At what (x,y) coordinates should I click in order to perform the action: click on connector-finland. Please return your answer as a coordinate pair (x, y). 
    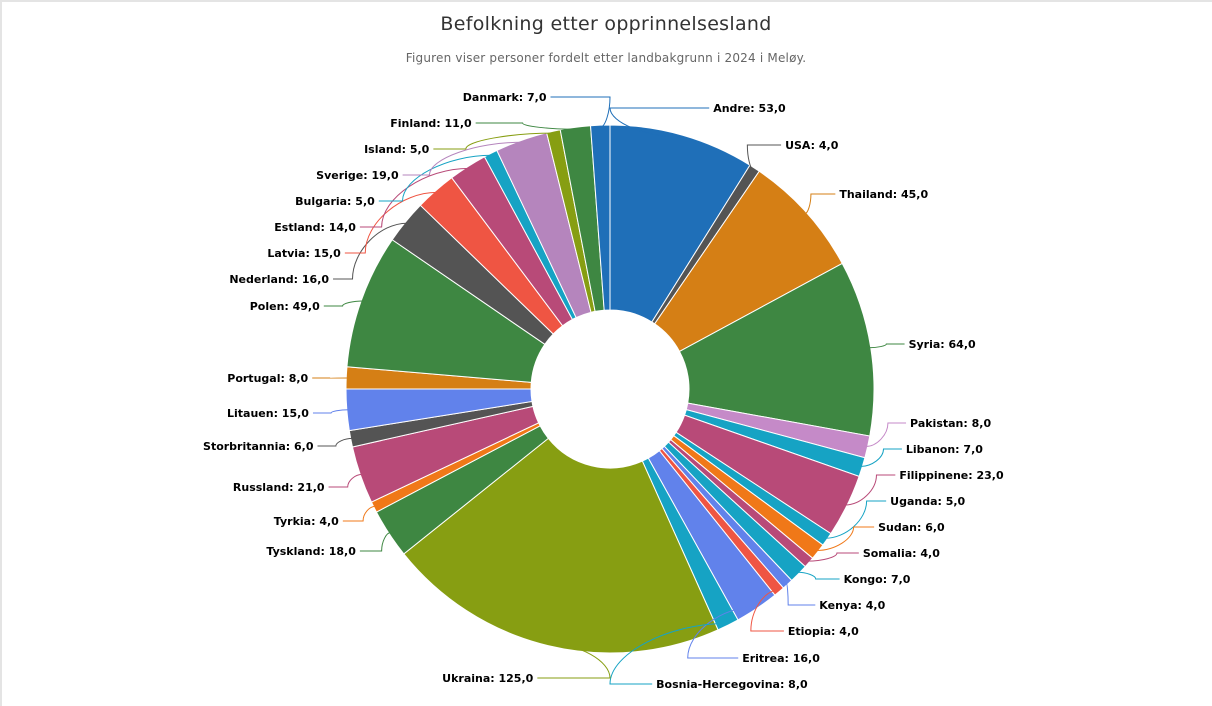
    Looking at the image, I should click on (525, 126).